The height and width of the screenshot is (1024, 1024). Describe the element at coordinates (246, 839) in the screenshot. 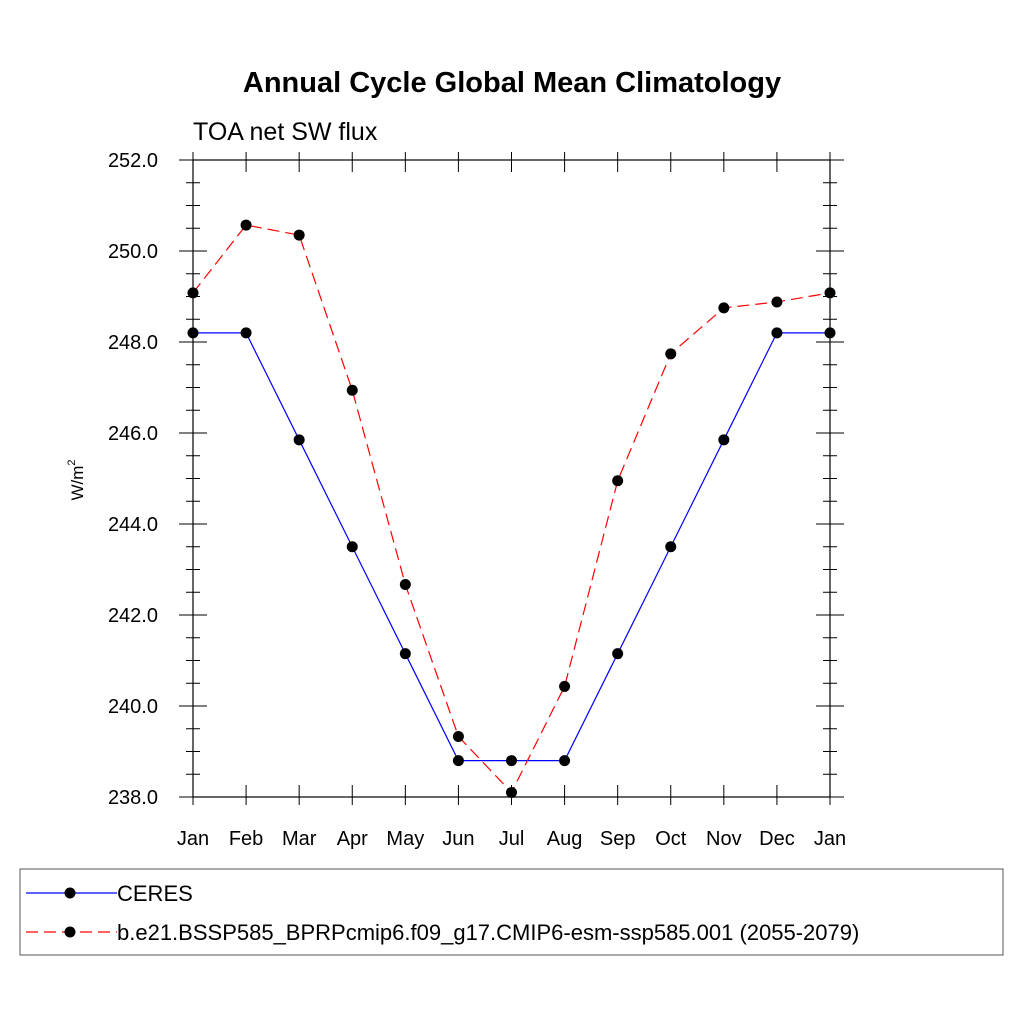

I see `x-tick-label: Feb` at that location.